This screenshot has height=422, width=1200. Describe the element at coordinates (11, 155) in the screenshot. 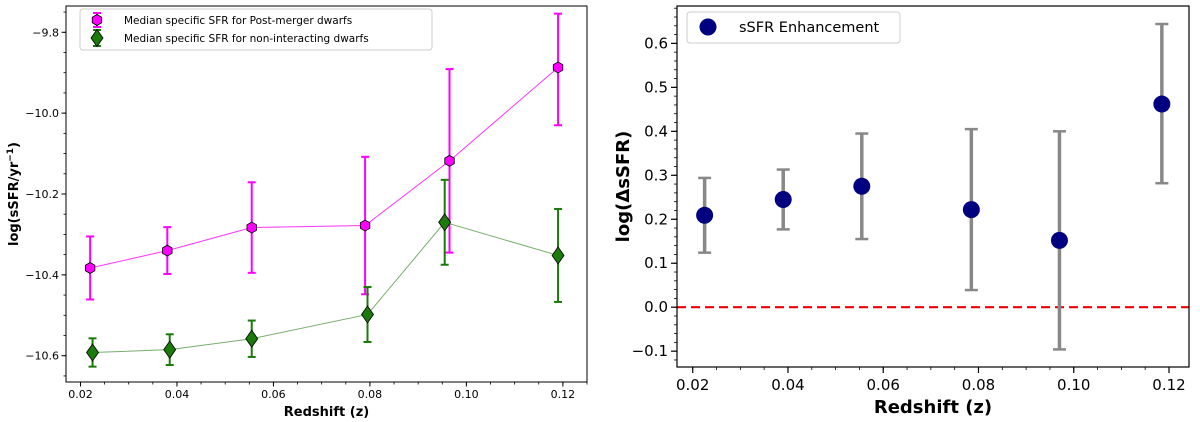

I see `y-axis-title-superscript: −1` at that location.